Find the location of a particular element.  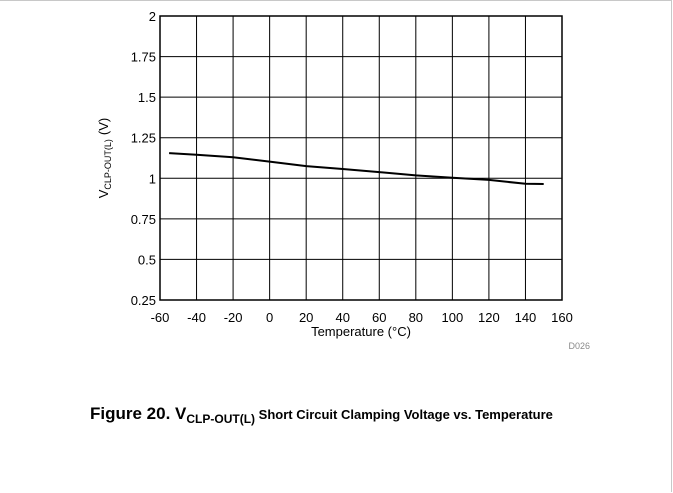

y-tick-label: 0.5 is located at coordinates (147, 259).